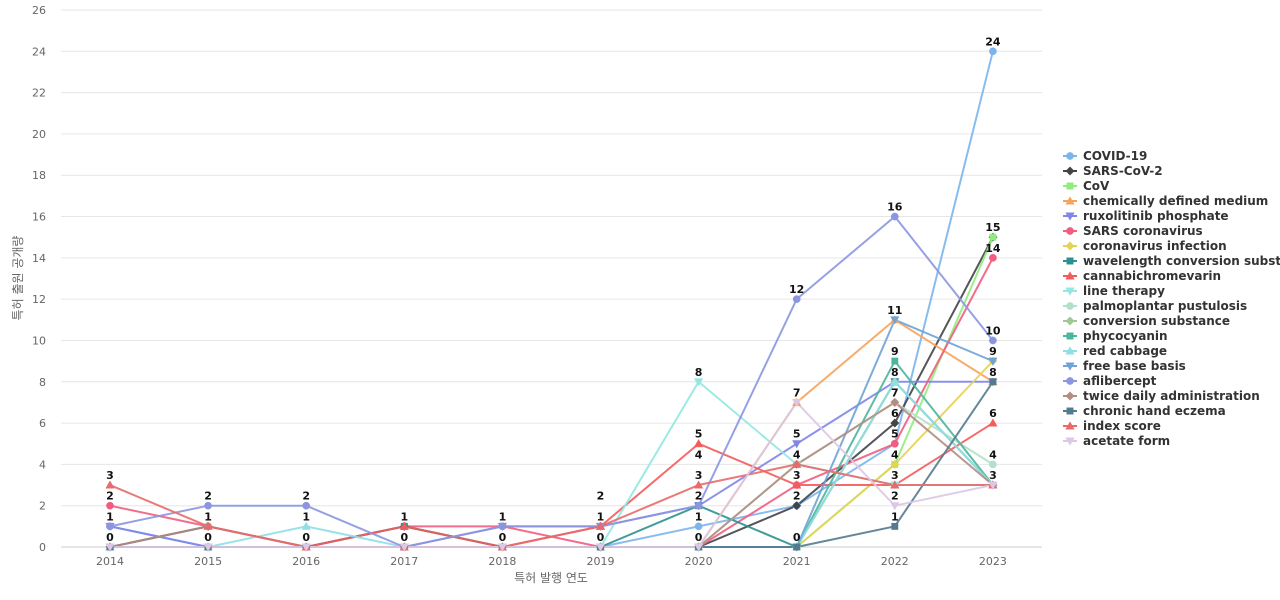 The width and height of the screenshot is (1280, 600). What do you see at coordinates (1124, 291) in the screenshot?
I see `legend-label: line therapy` at bounding box center [1124, 291].